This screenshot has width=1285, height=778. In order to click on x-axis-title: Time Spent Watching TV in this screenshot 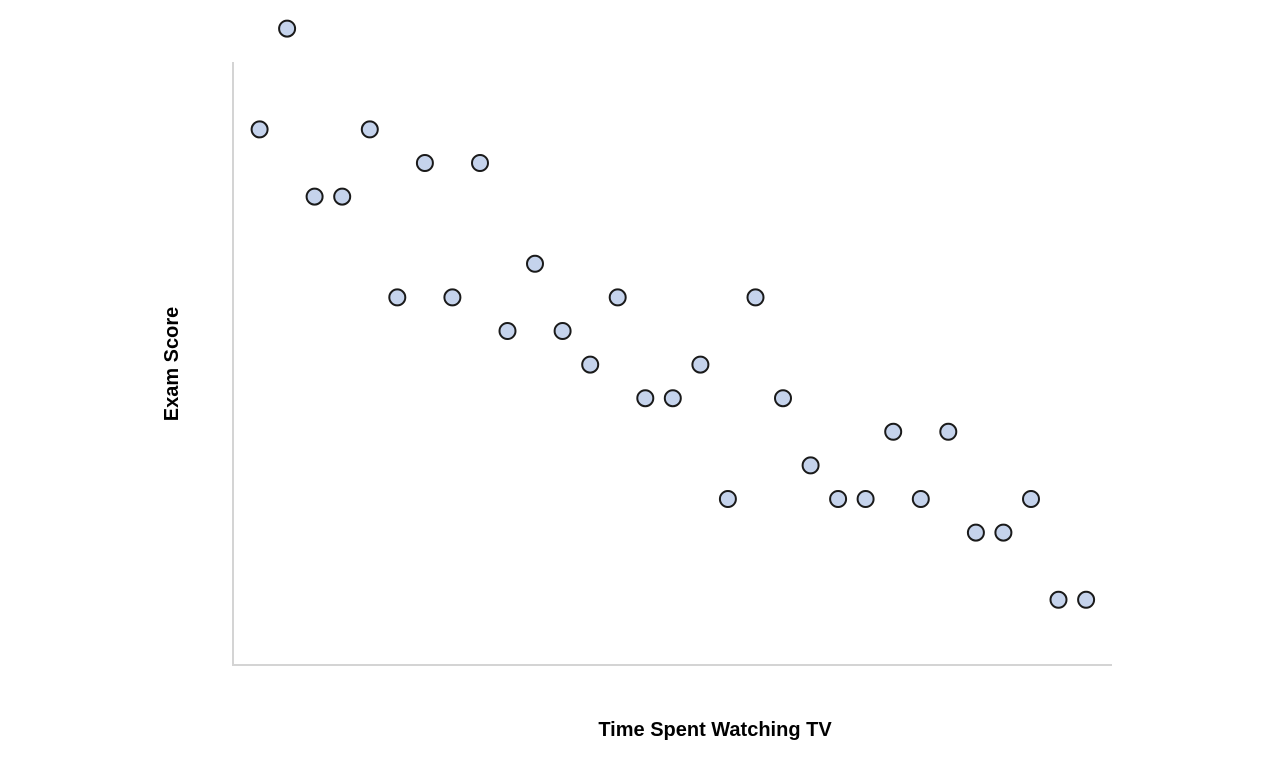, I will do `click(715, 730)`.